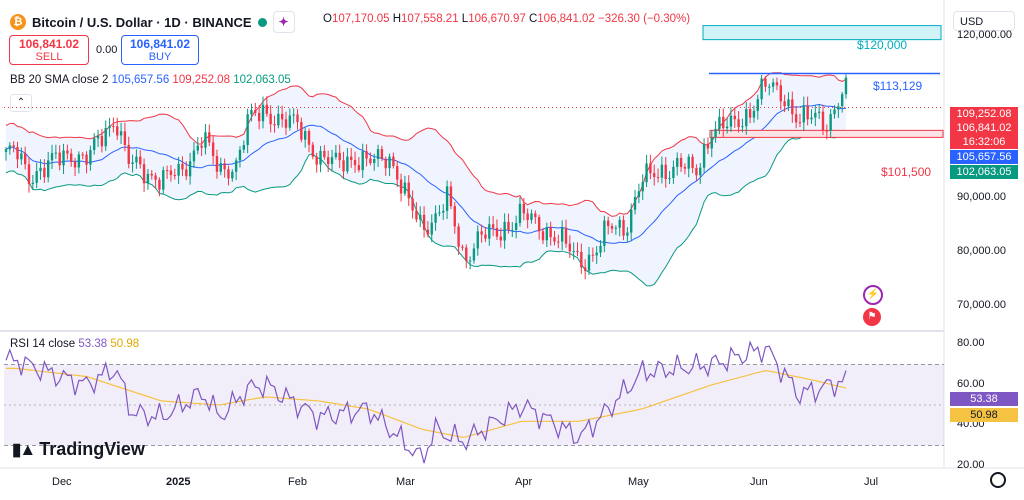 The height and width of the screenshot is (500, 1024). Describe the element at coordinates (981, 197) in the screenshot. I see `price-tick: 90,000.00` at that location.